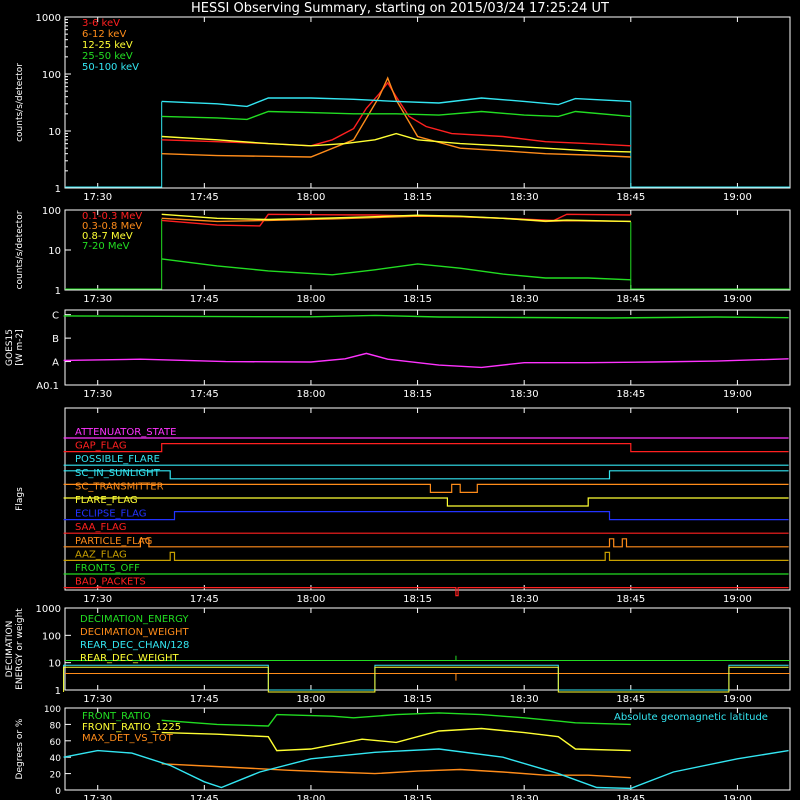  Describe the element at coordinates (426, 516) in the screenshot. I see `flag-line-eclipse_flag` at that location.